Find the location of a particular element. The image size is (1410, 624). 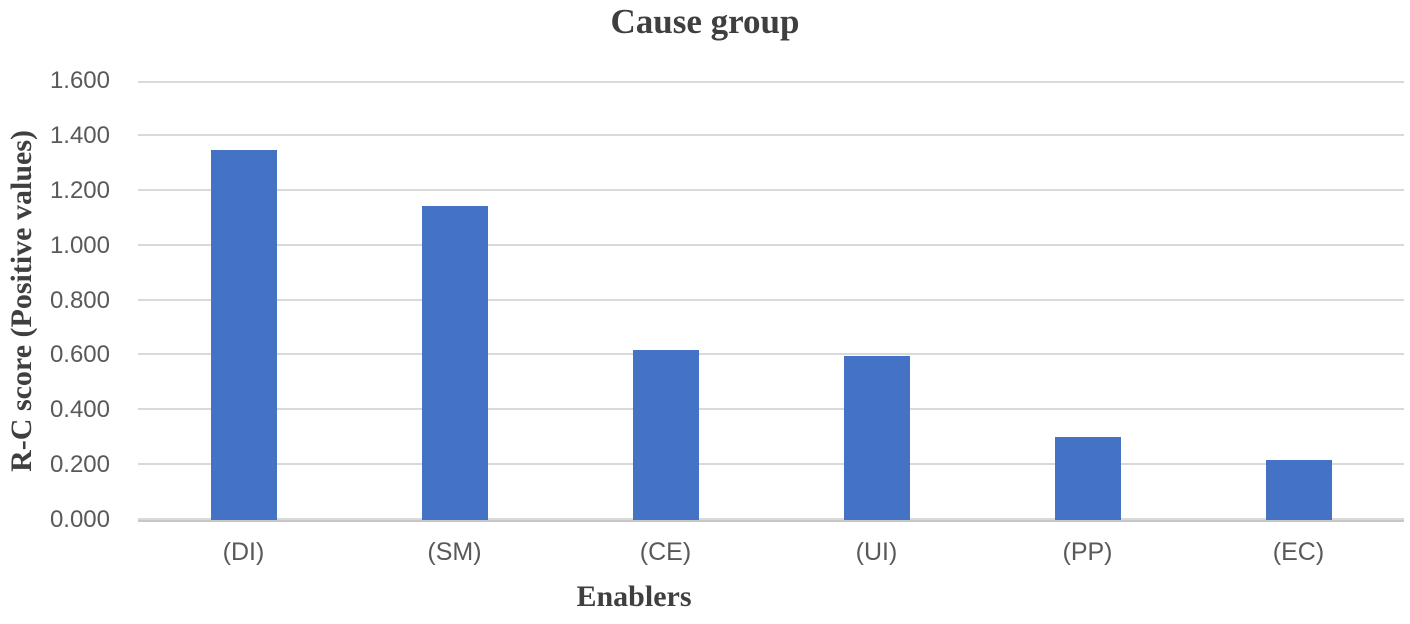

x-tick-label: (CE) is located at coordinates (665, 552).